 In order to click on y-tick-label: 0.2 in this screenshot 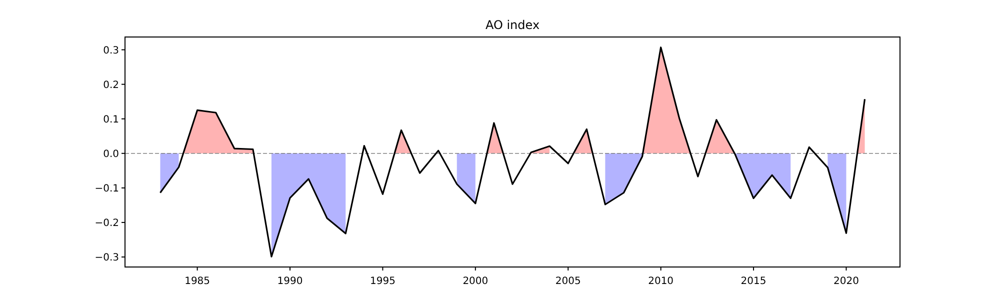, I will do `click(111, 85)`.